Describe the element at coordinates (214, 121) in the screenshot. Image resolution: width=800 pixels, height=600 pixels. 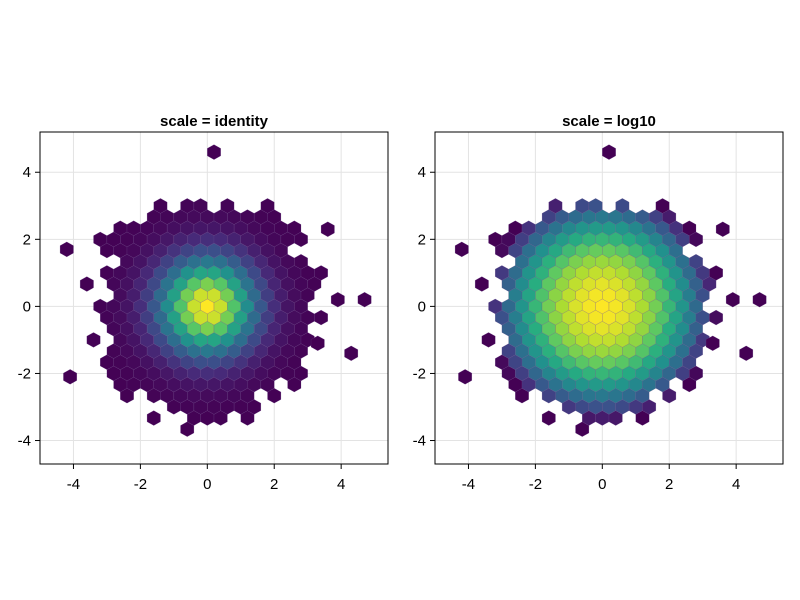
I see `chart-title: scale = identity` at that location.